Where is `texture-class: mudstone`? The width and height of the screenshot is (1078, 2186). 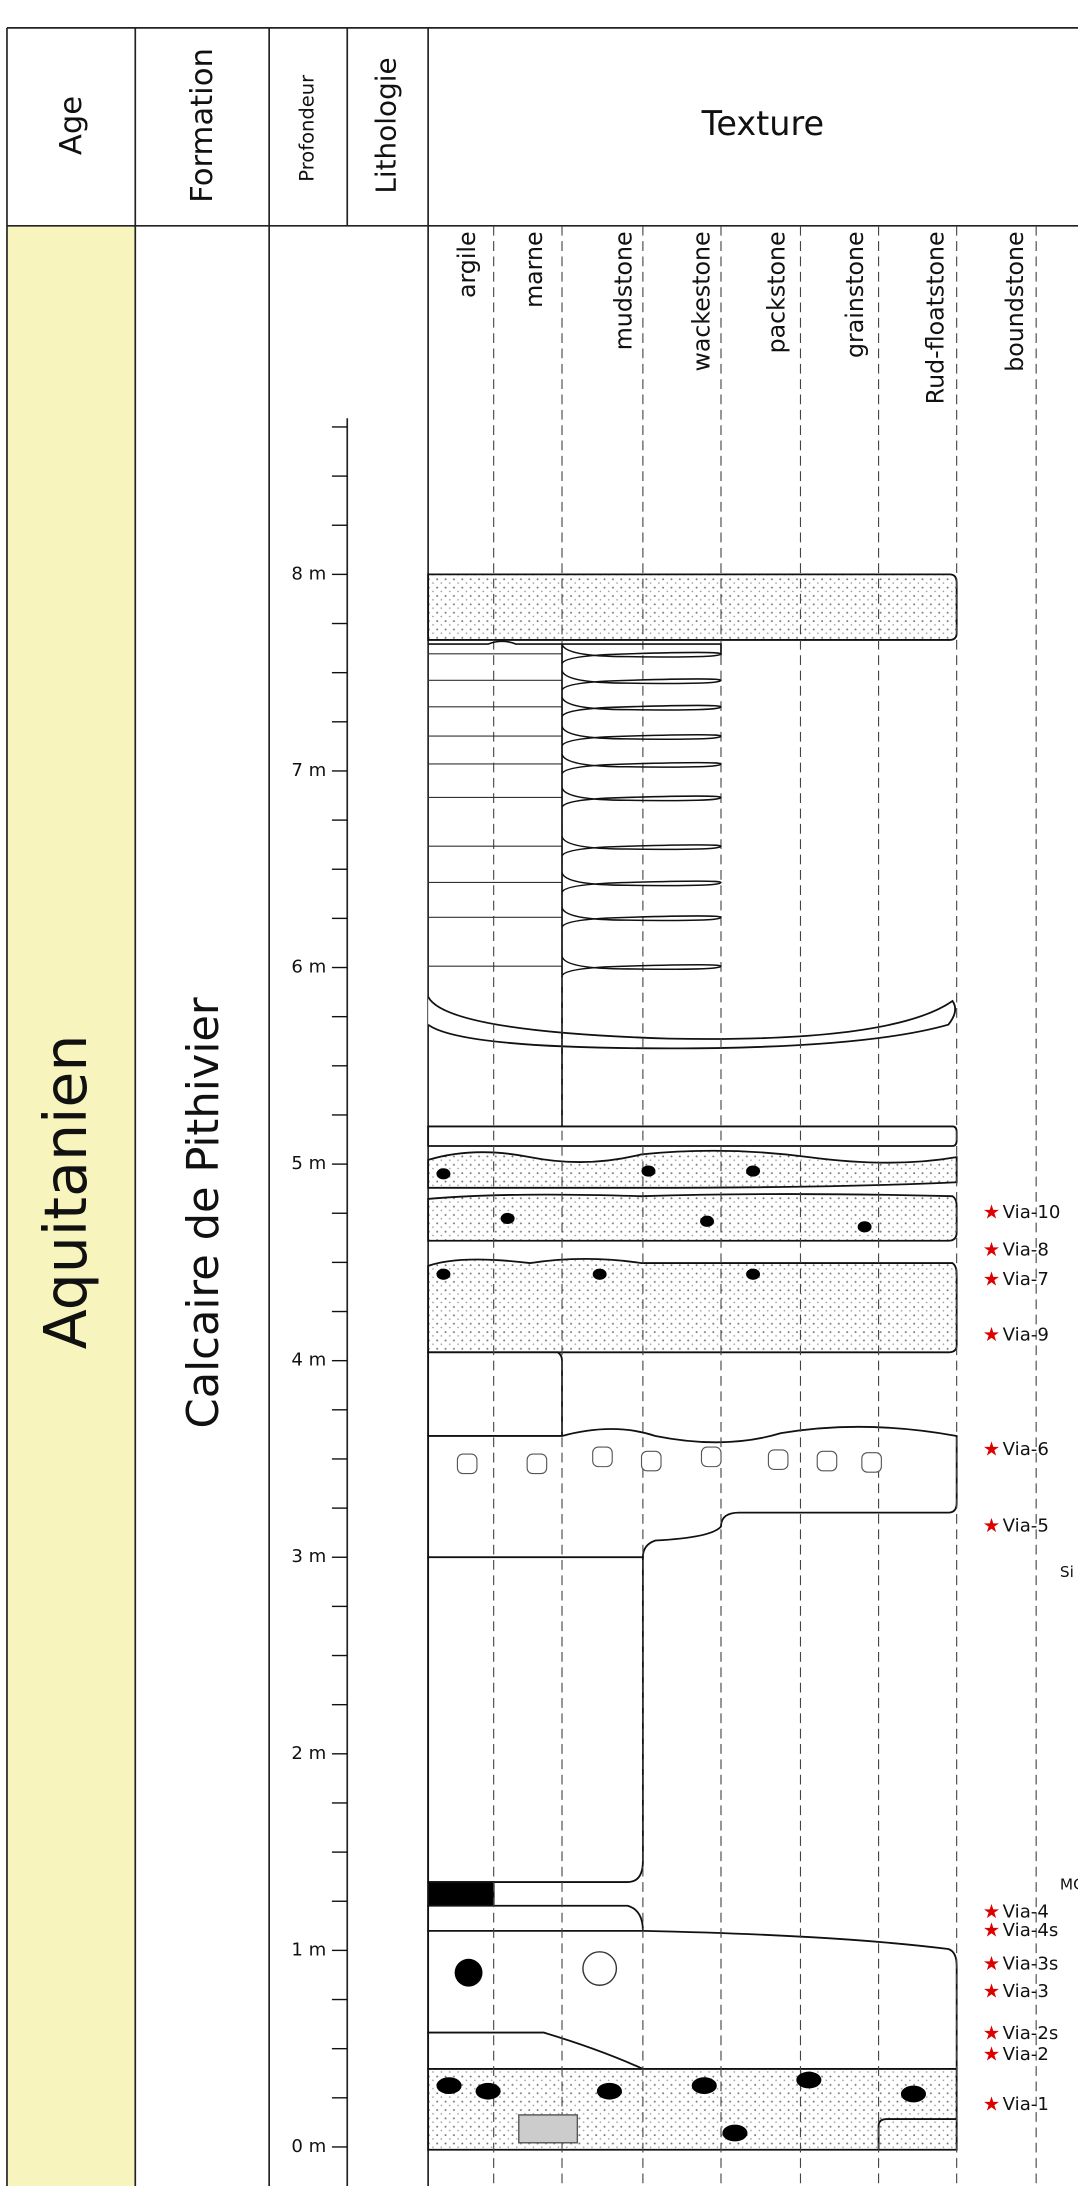 texture-class: mudstone is located at coordinates (623, 290).